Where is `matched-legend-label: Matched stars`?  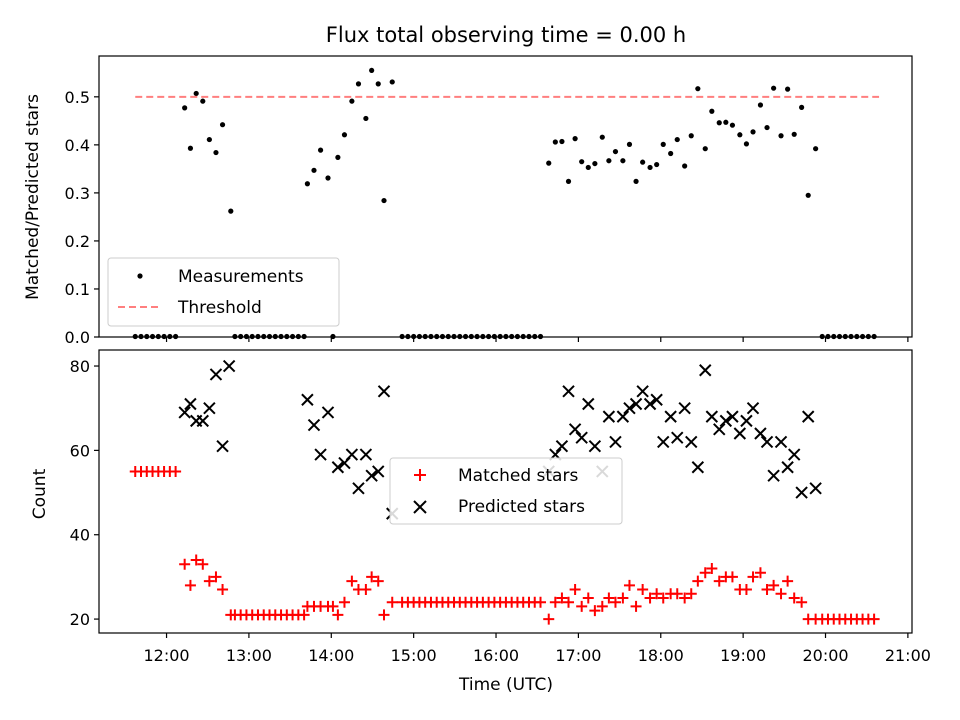 matched-legend-label: Matched stars is located at coordinates (518, 476).